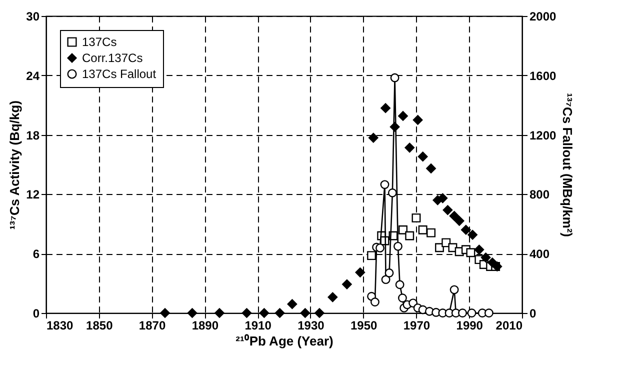  What do you see at coordinates (33, 135) in the screenshot?
I see `y-tick-label: 18` at bounding box center [33, 135].